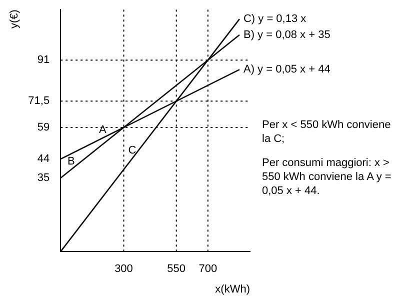 Image resolution: width=400 pixels, height=300 pixels. I want to click on y-tick-label: 91, so click(43, 60).